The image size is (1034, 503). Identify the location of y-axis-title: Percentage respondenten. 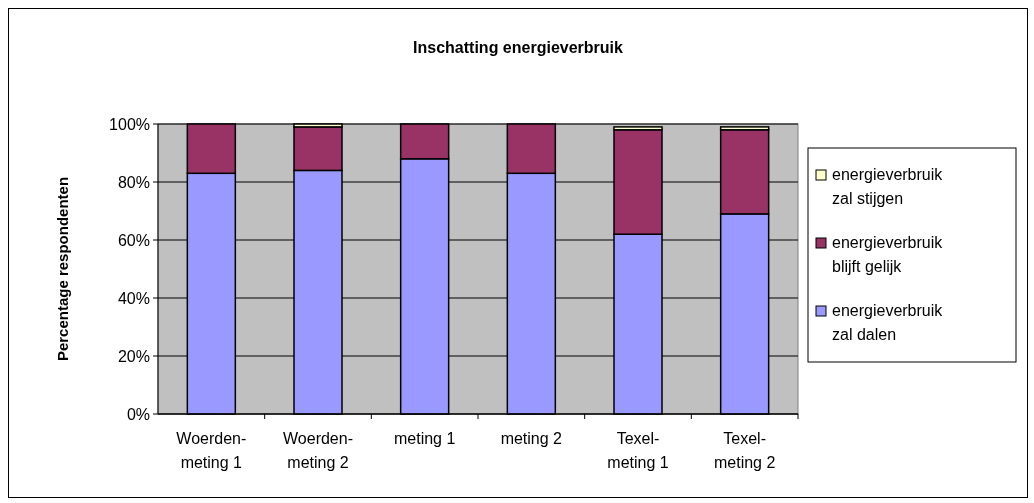
(62, 269).